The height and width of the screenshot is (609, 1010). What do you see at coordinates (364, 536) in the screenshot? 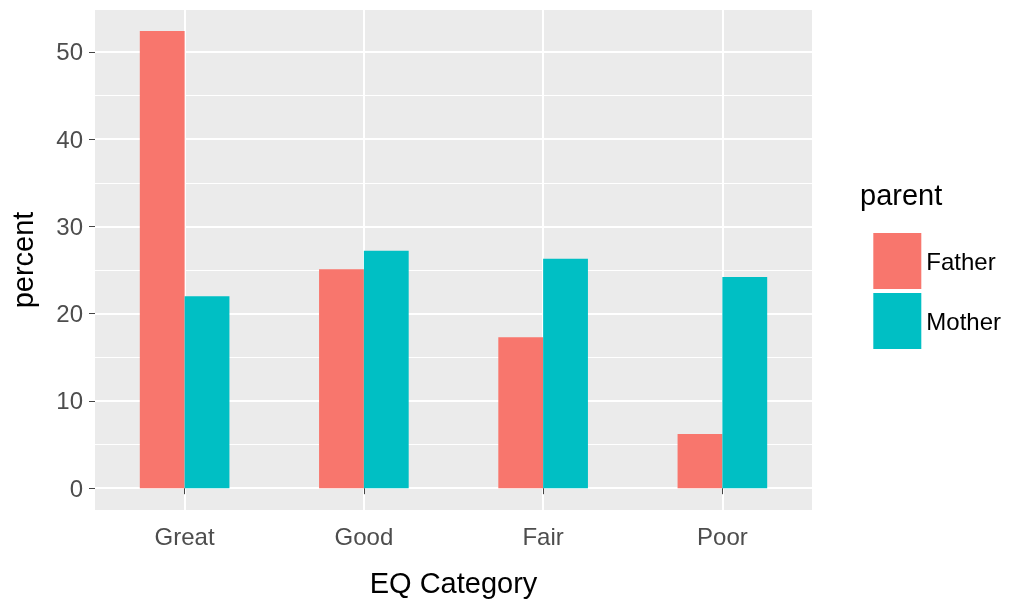
I see `x-tick-label: Good` at bounding box center [364, 536].